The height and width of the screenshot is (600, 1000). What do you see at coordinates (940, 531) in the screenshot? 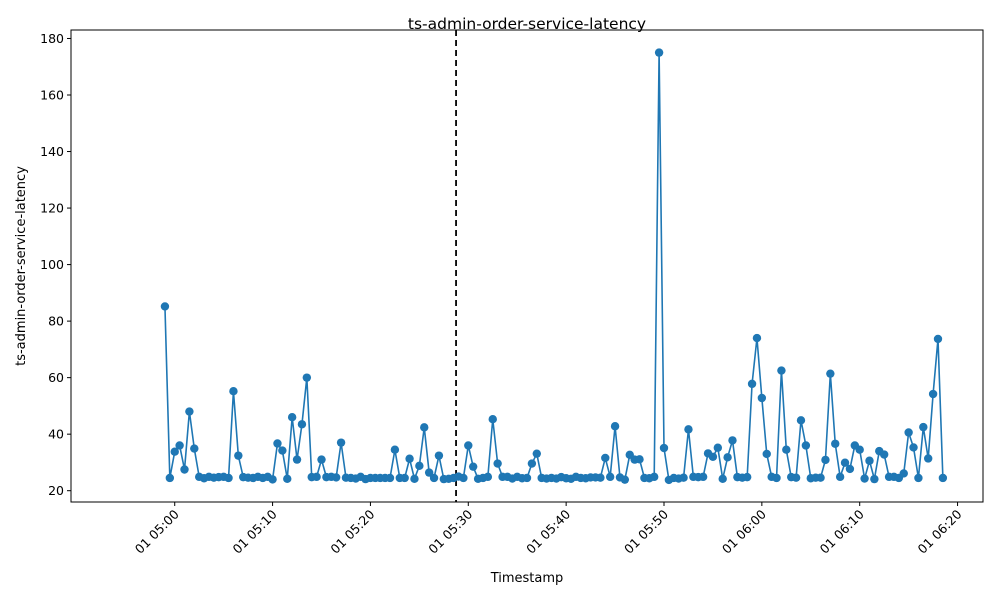
I see `x-tick-label: 01 06:20` at bounding box center [940, 531].